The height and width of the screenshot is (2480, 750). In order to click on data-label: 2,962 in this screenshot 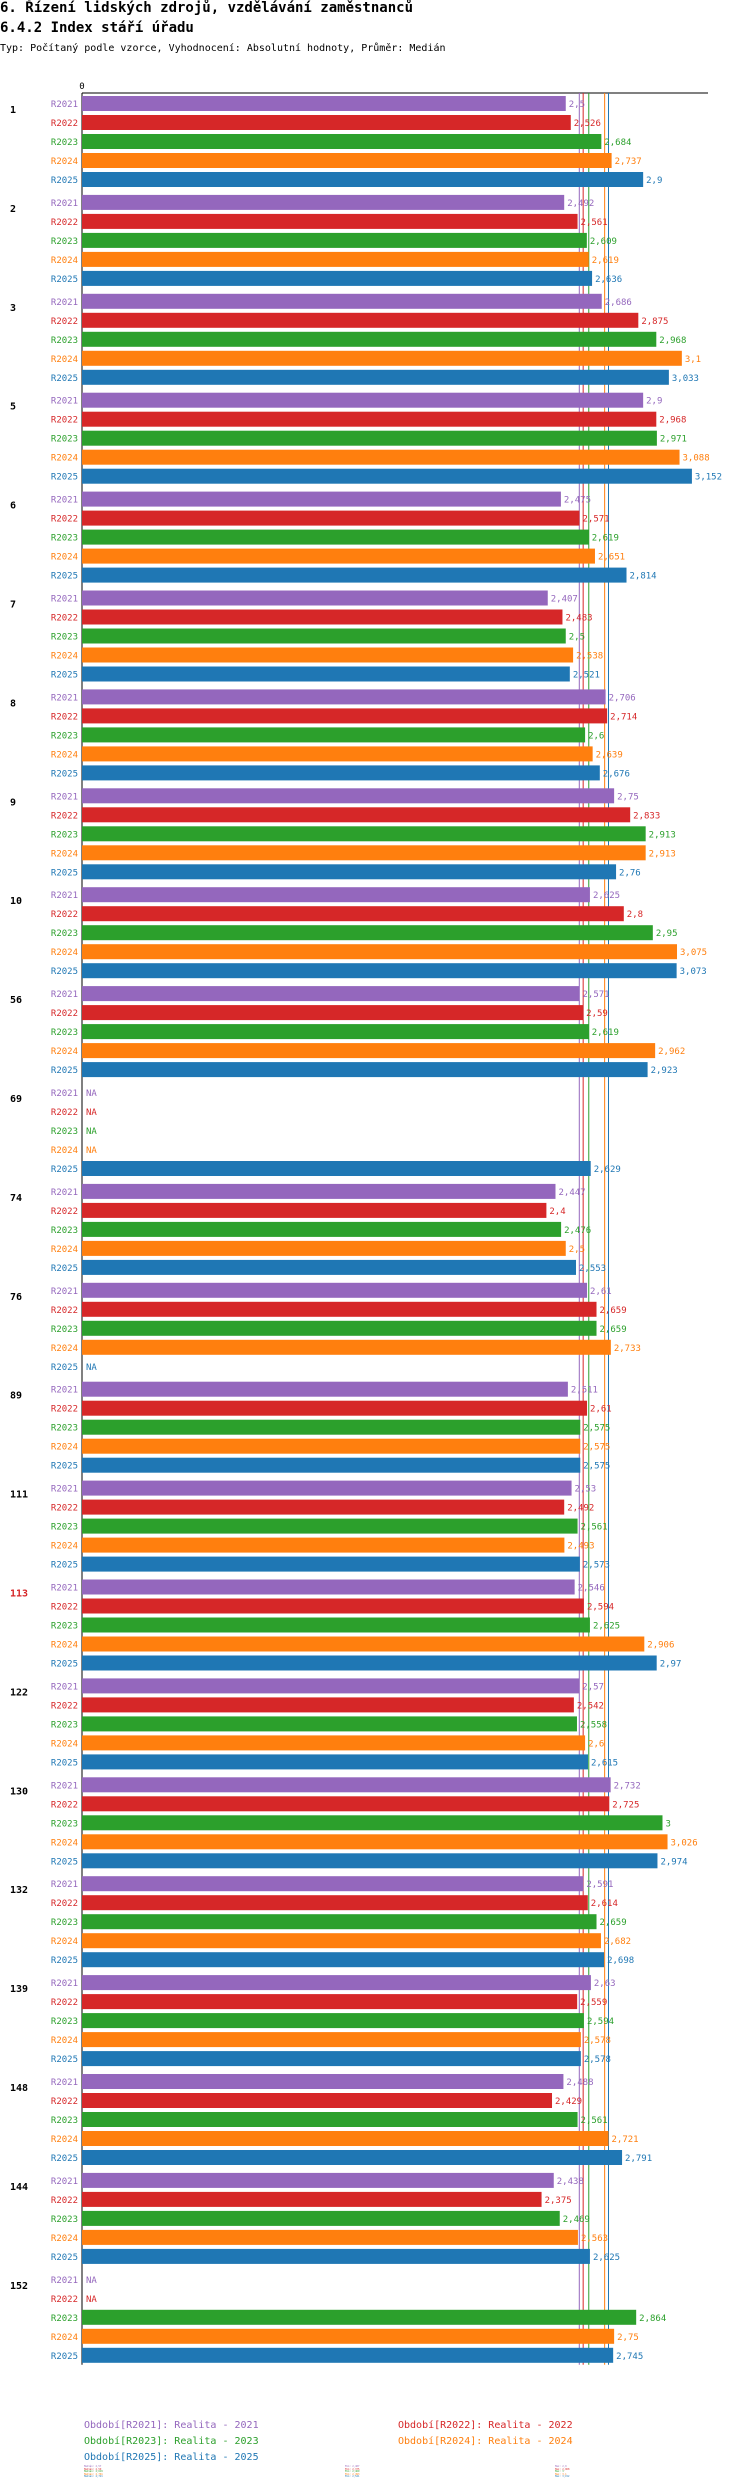, I will do `click(671, 1052)`.